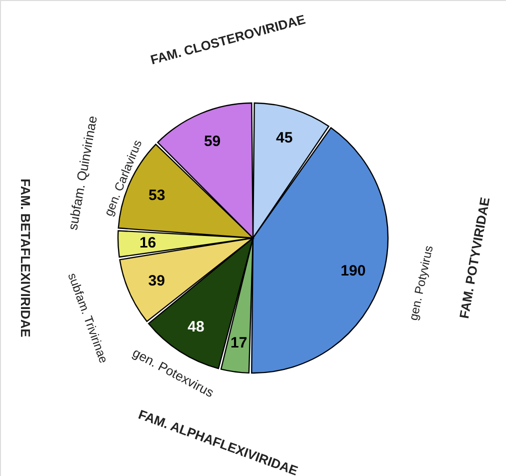  What do you see at coordinates (196, 327) in the screenshot?
I see `data-label: 48` at bounding box center [196, 327].